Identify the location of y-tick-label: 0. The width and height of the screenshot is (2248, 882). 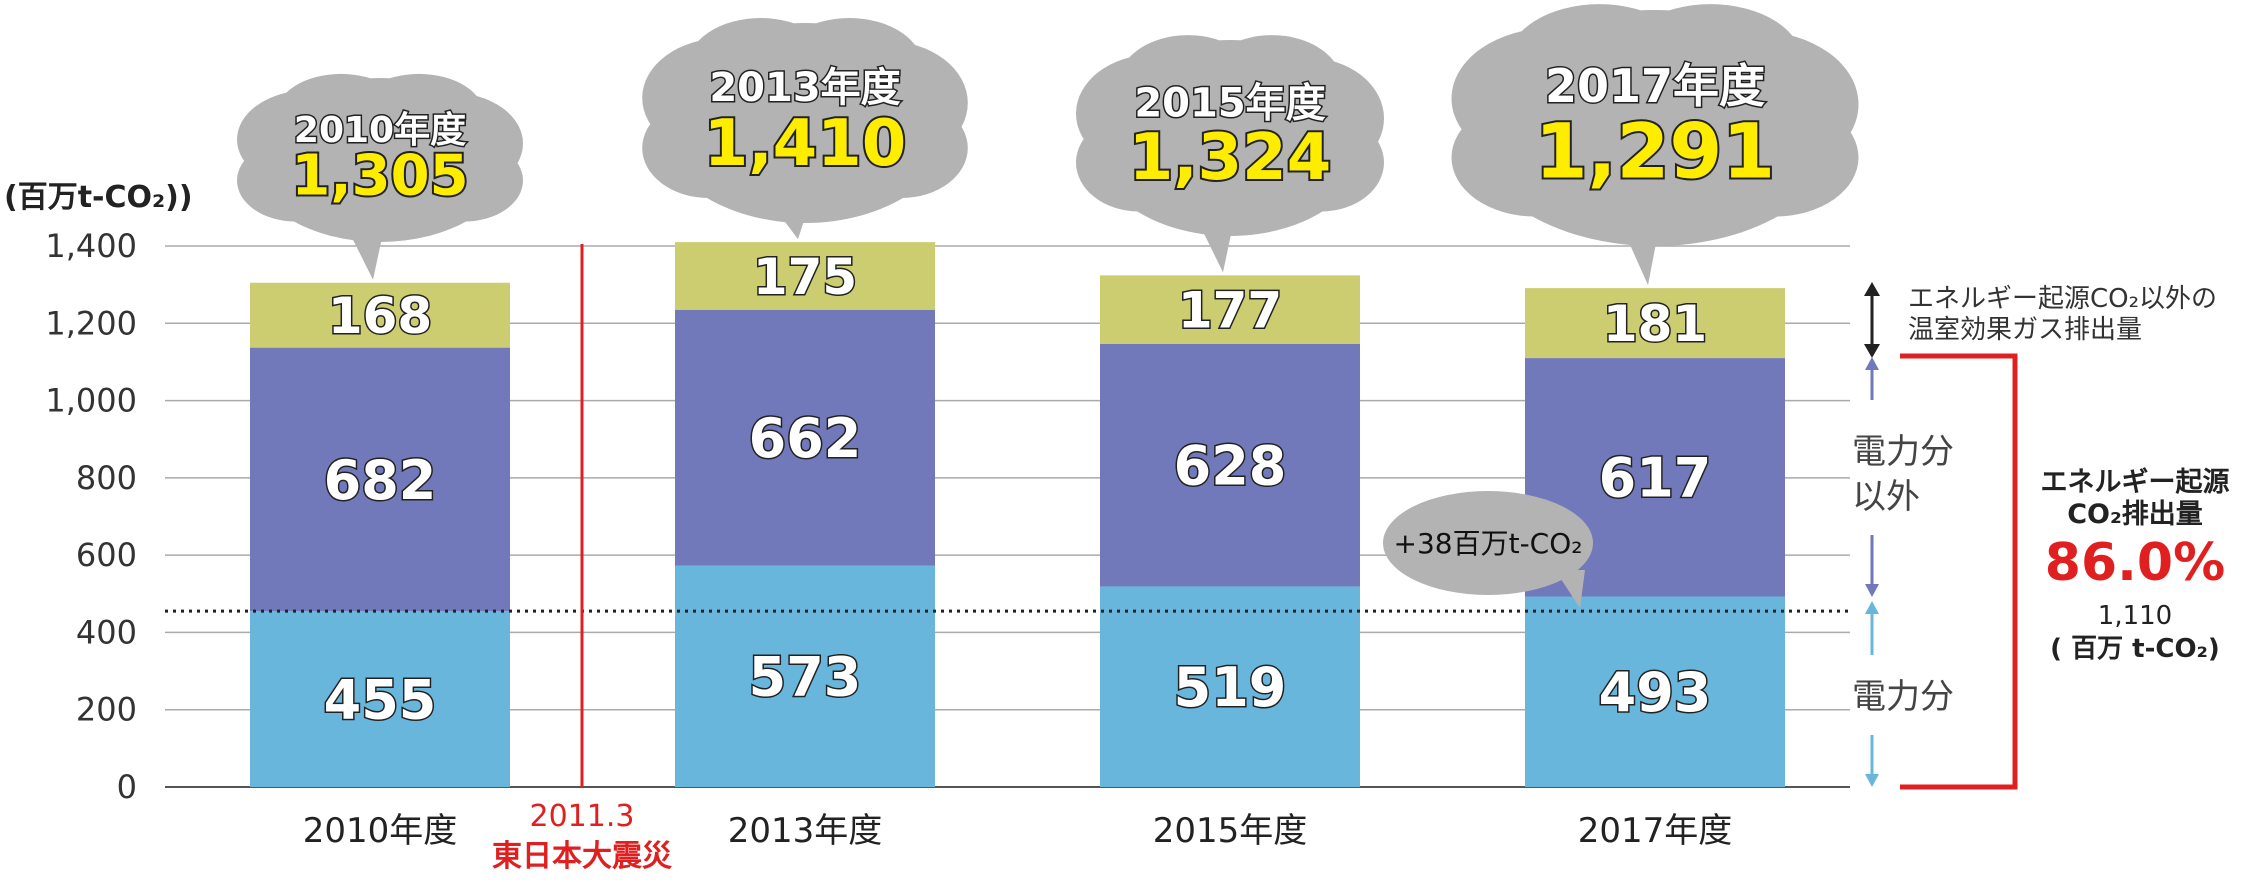
(127, 787).